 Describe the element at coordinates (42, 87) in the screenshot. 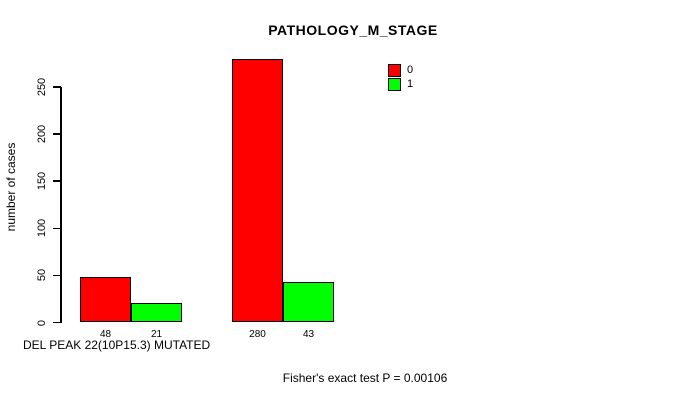

I see `y-tick-label: 250` at that location.